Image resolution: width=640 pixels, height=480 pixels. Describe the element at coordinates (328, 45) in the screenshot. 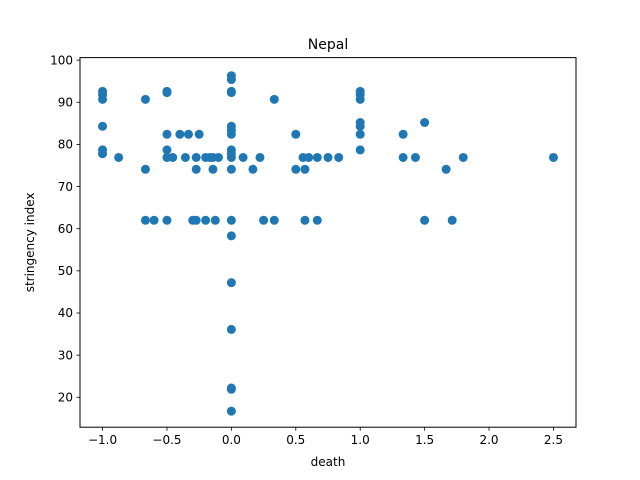

I see `chart-title: Nepal` at that location.